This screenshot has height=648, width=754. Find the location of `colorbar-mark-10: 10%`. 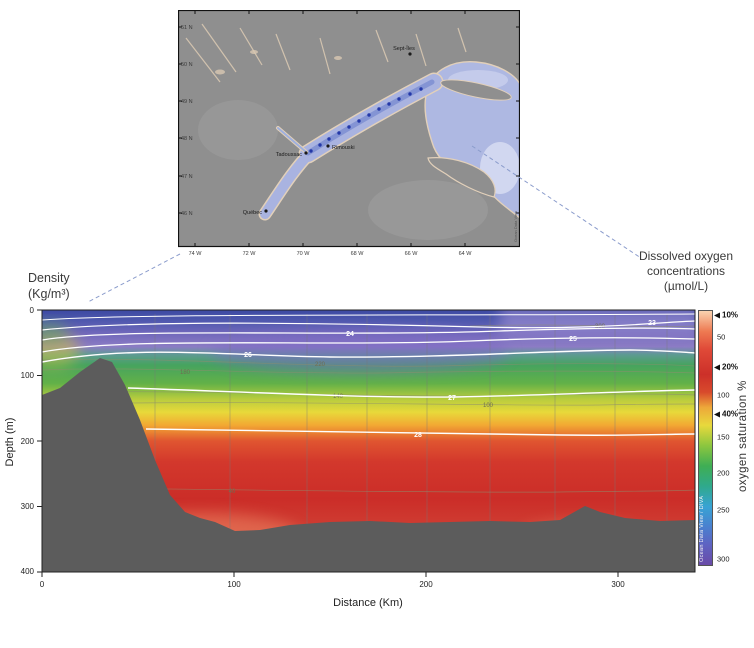

colorbar-mark-10: 10% is located at coordinates (726, 315).